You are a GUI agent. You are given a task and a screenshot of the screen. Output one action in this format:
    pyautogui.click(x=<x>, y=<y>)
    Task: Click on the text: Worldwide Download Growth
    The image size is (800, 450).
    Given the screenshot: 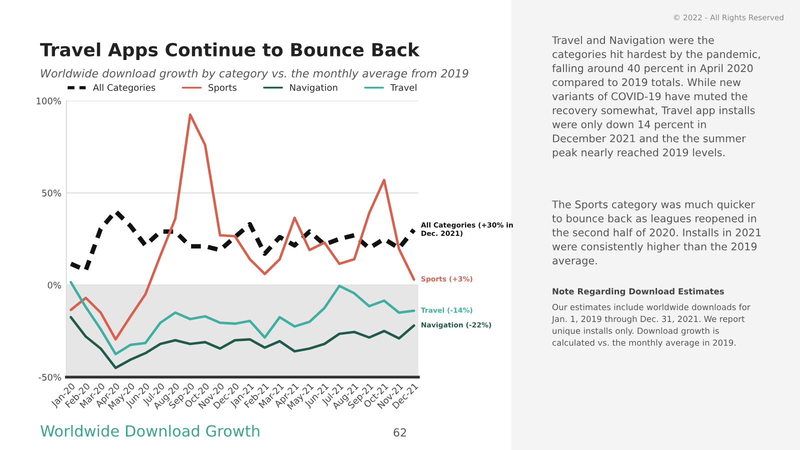 What is the action you would take?
    pyautogui.click(x=150, y=430)
    